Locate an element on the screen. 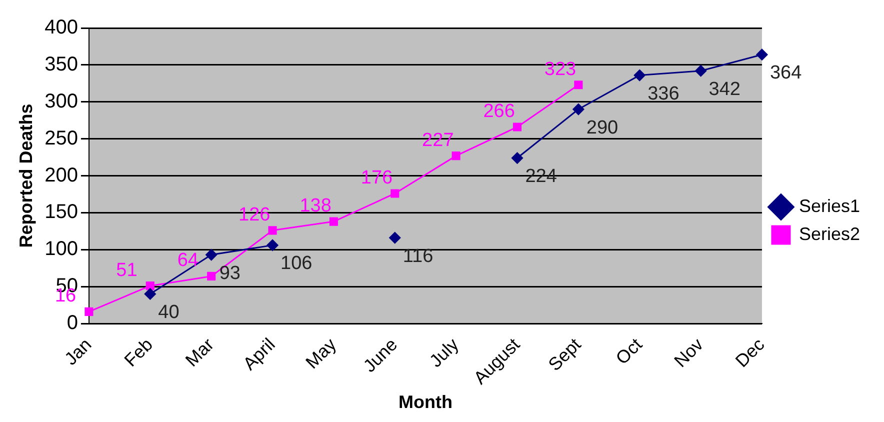  data-label: 116 is located at coordinates (418, 256).